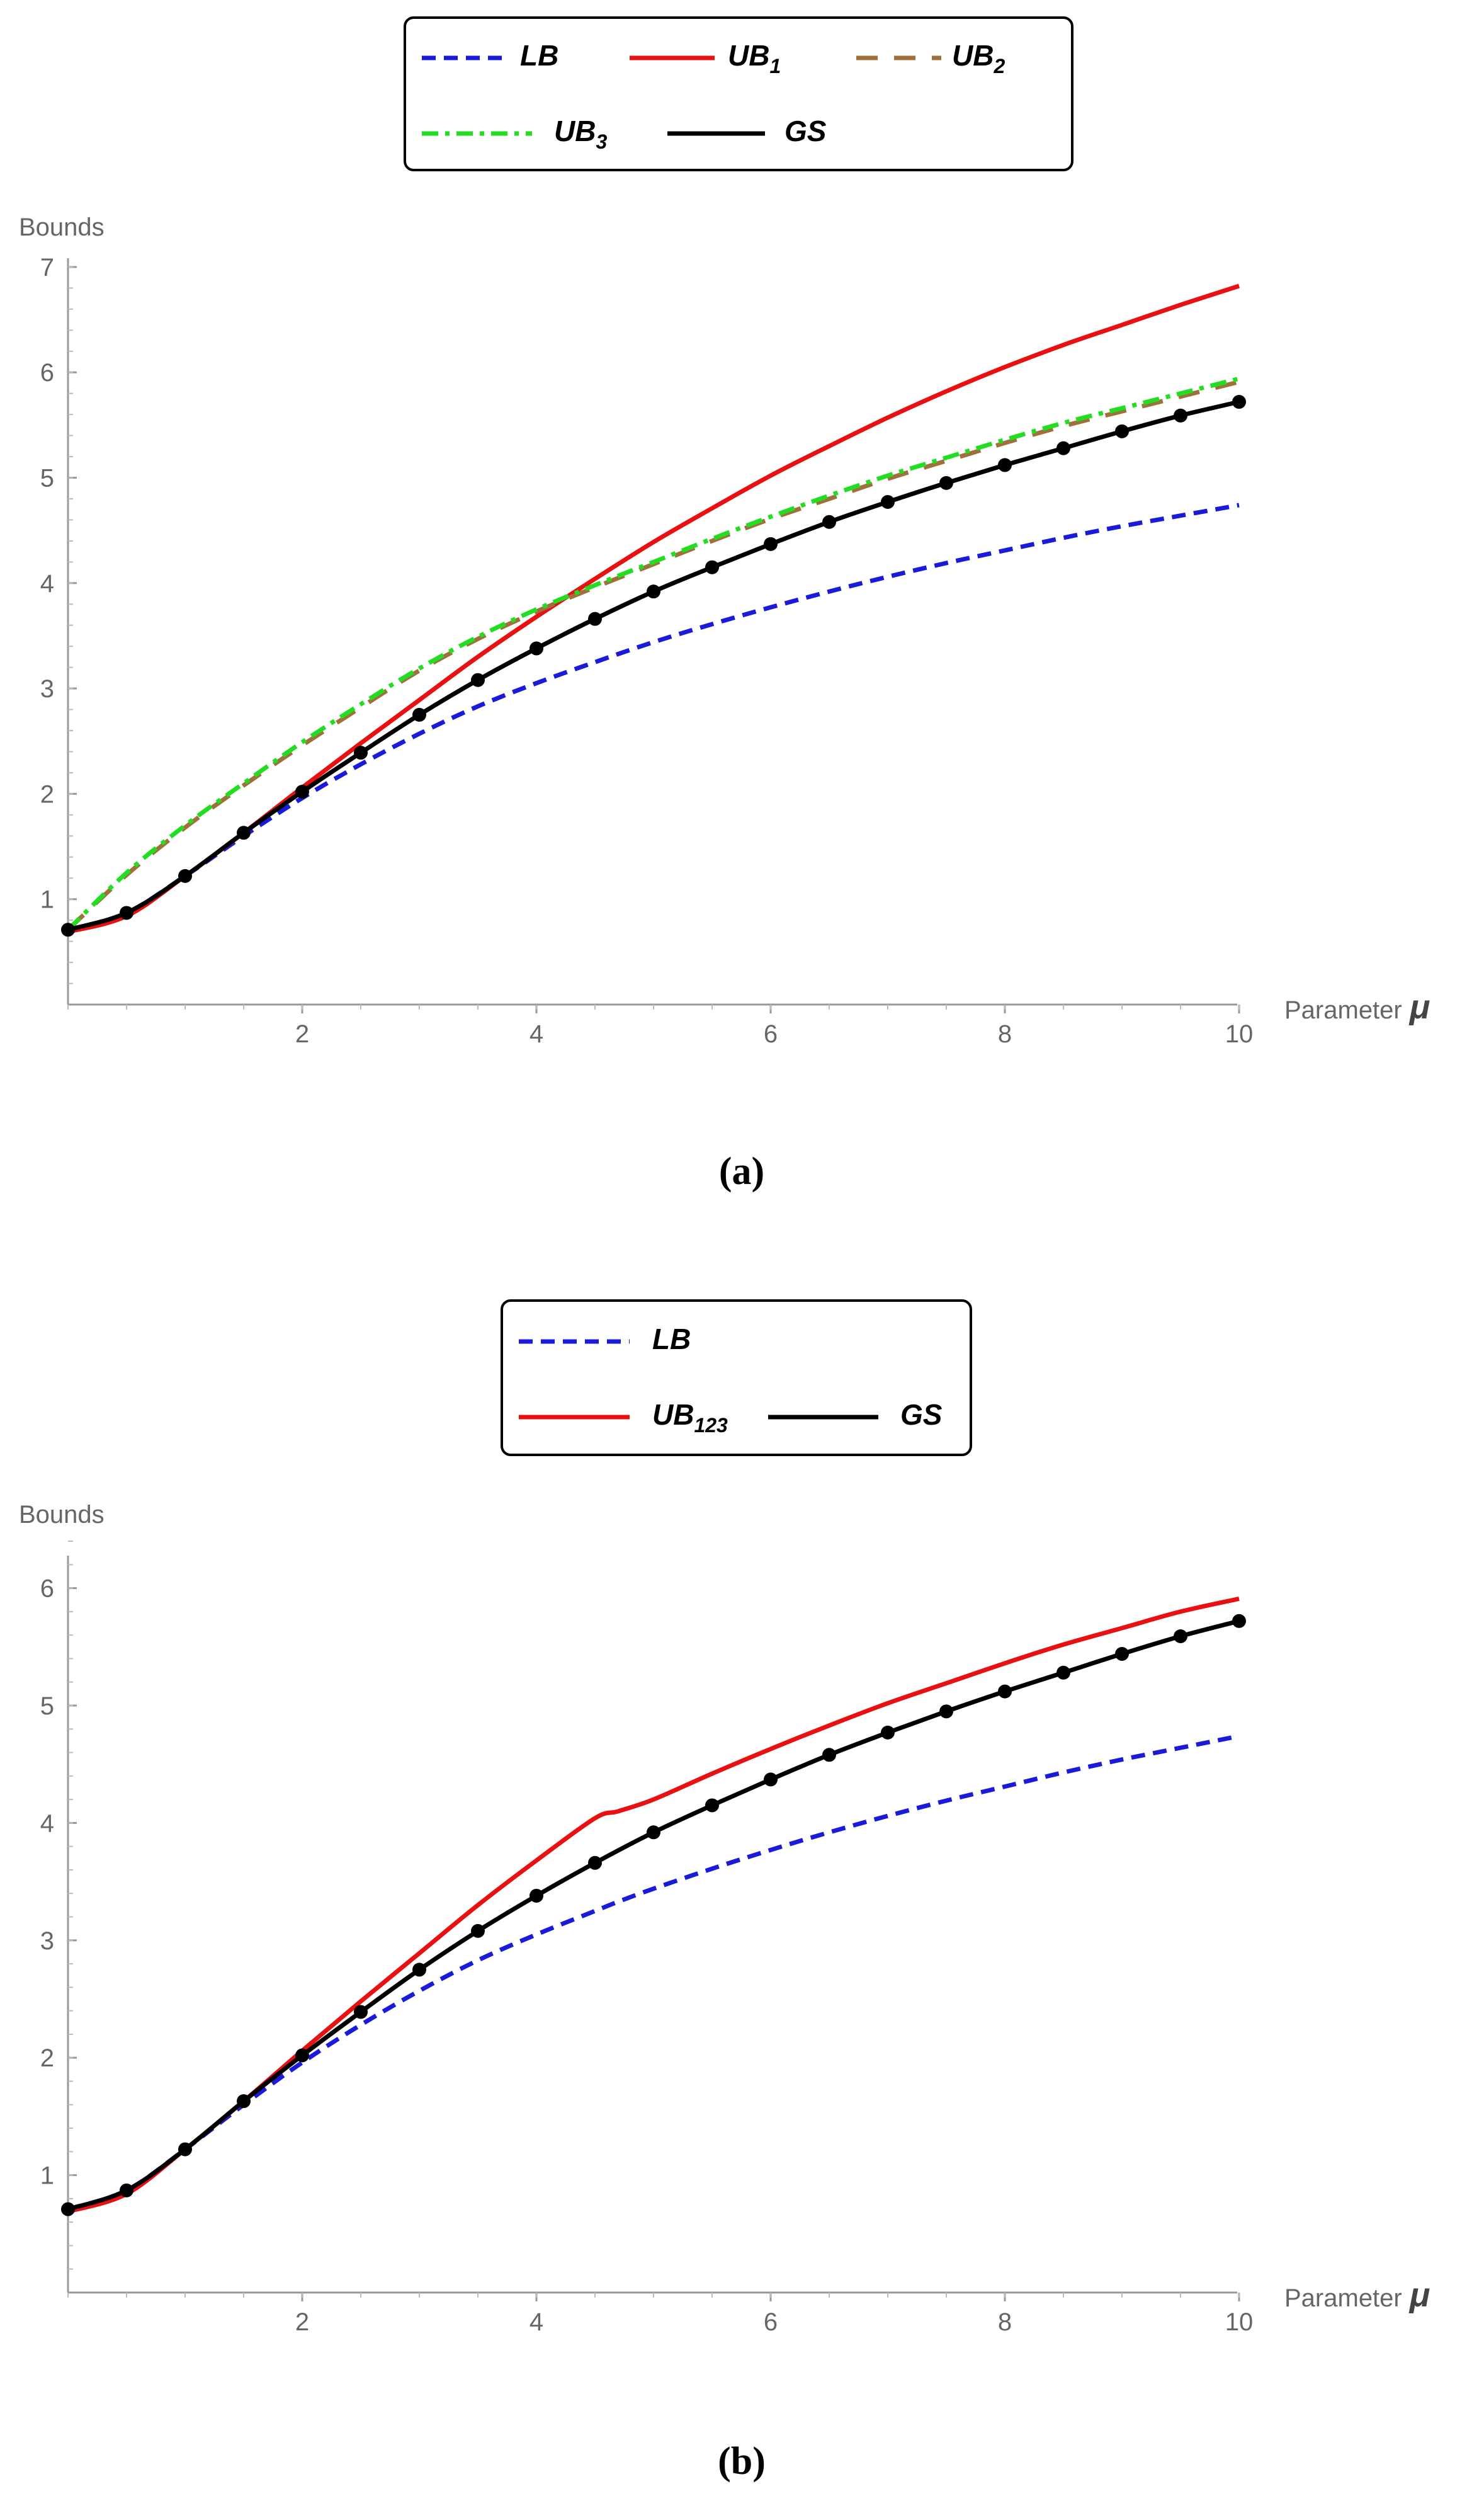  Describe the element at coordinates (580, 134) in the screenshot. I see `legend-a-label-ub3: UB3` at that location.